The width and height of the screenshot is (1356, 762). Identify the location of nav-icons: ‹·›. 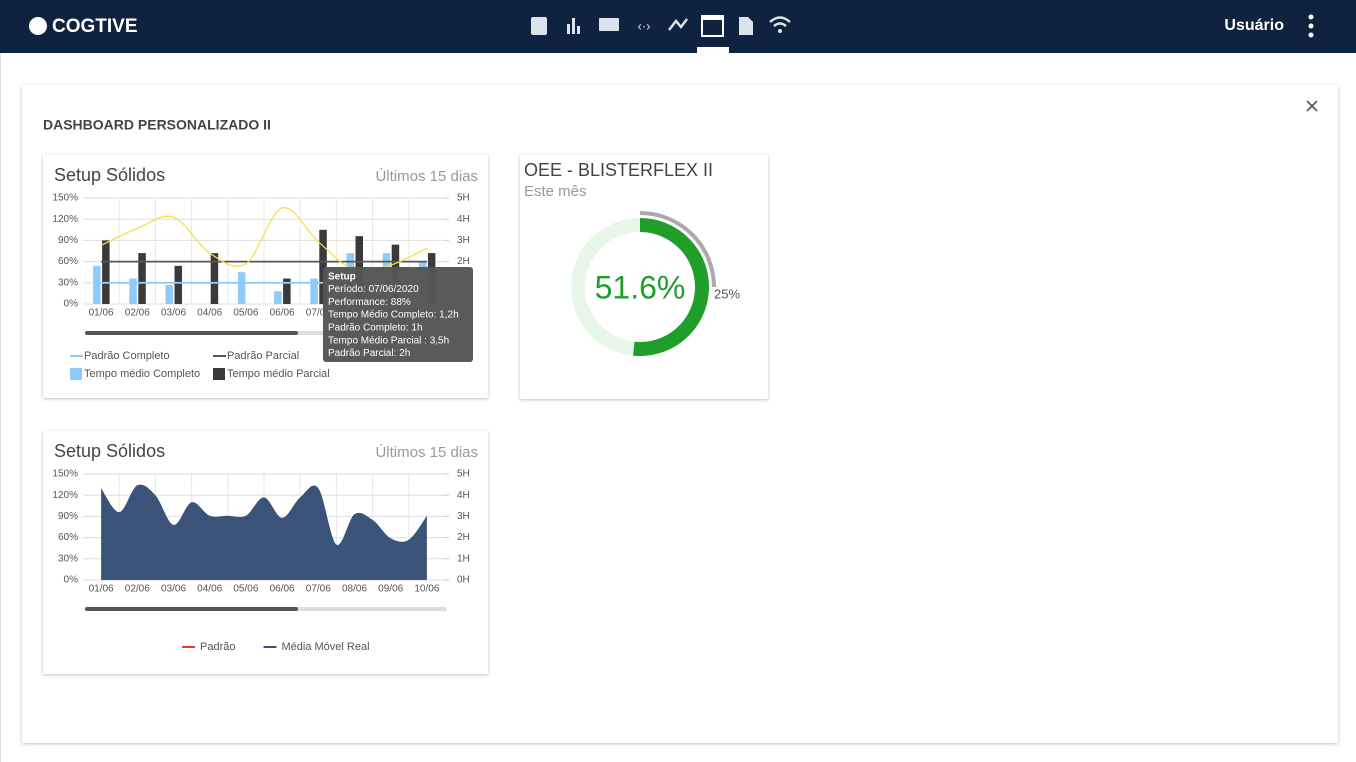
(661, 26).